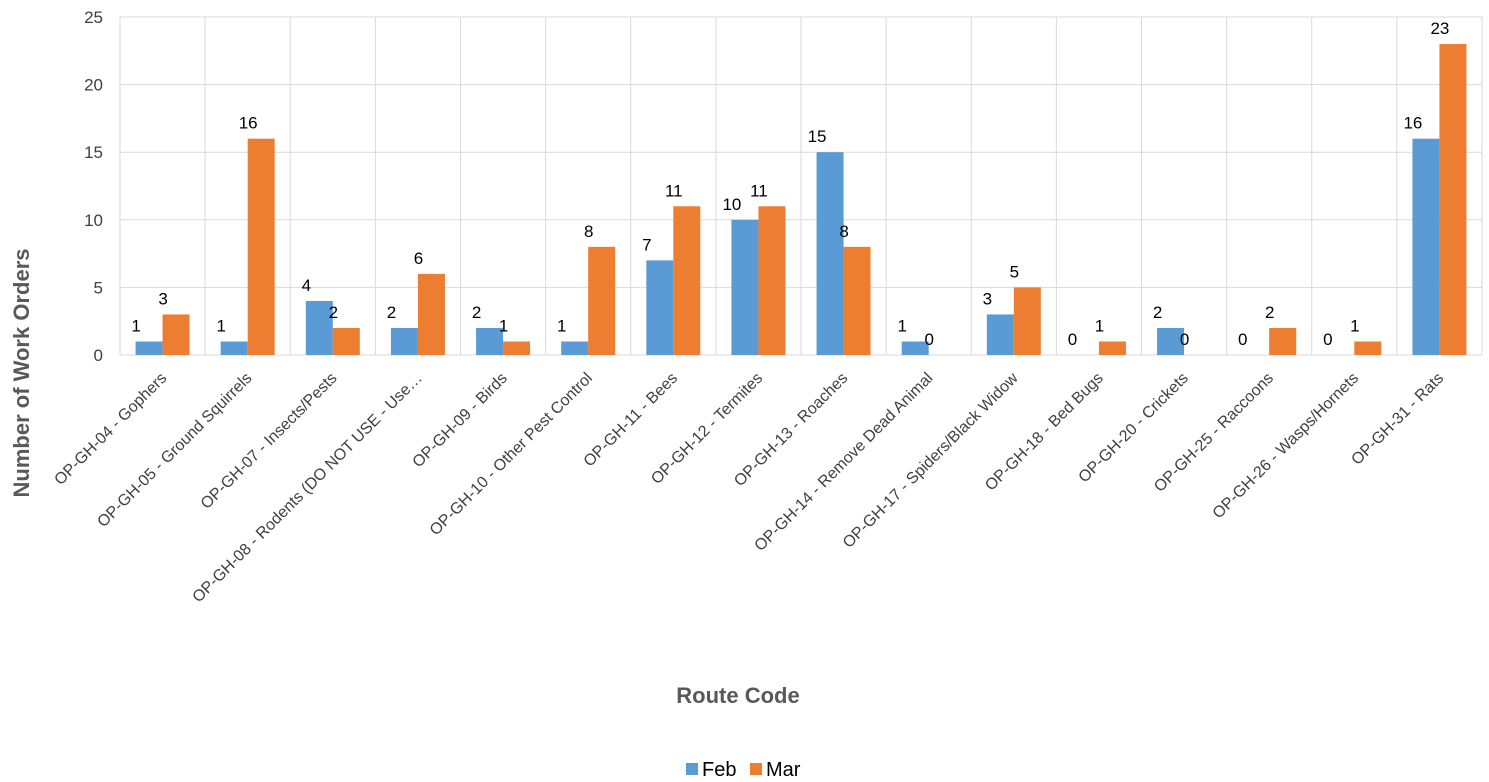 The image size is (1489, 782). Describe the element at coordinates (646, 244) in the screenshot. I see `data-label: 7` at that location.